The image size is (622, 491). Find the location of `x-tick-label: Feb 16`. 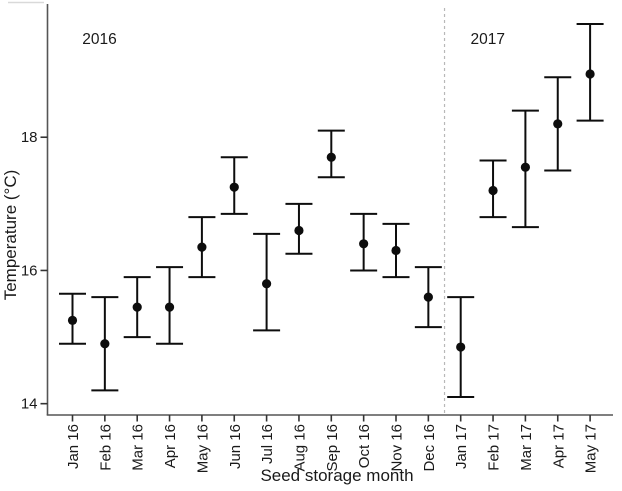

x-tick-label: Feb 16 is located at coordinates (105, 447).